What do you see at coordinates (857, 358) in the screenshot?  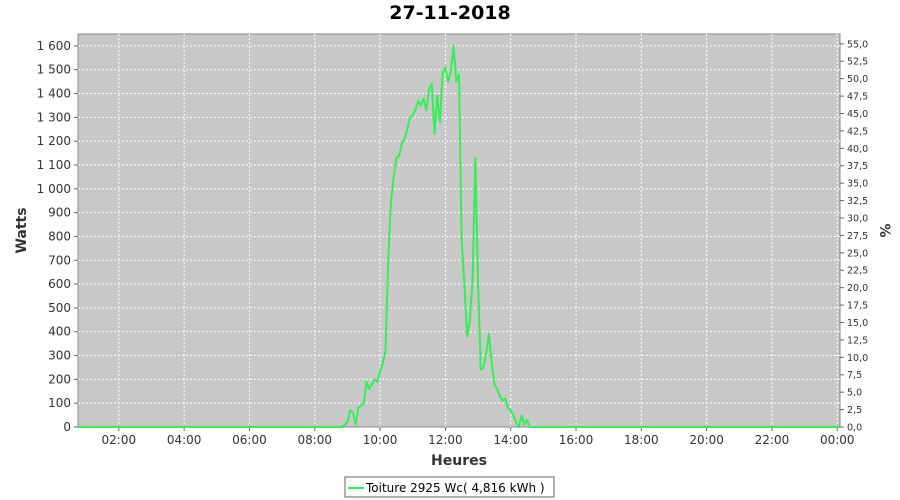 I see `y2-tick-label: 10,0` at bounding box center [857, 358].